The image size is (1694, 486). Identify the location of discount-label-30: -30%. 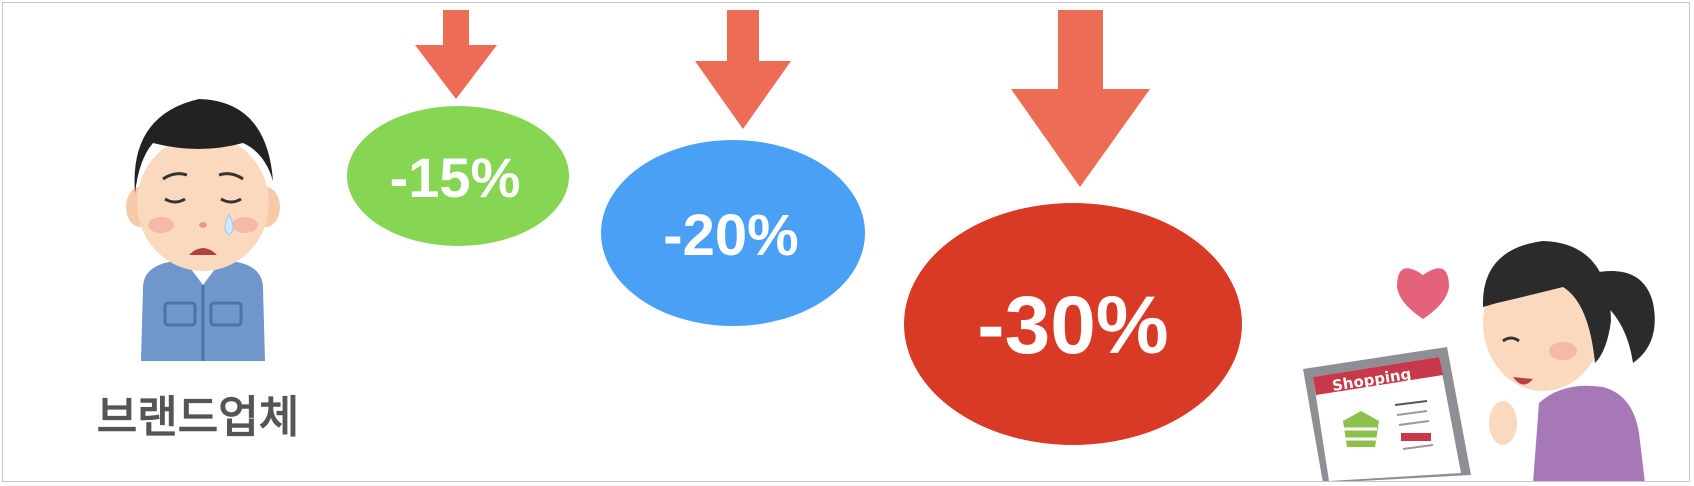
(1072, 325).